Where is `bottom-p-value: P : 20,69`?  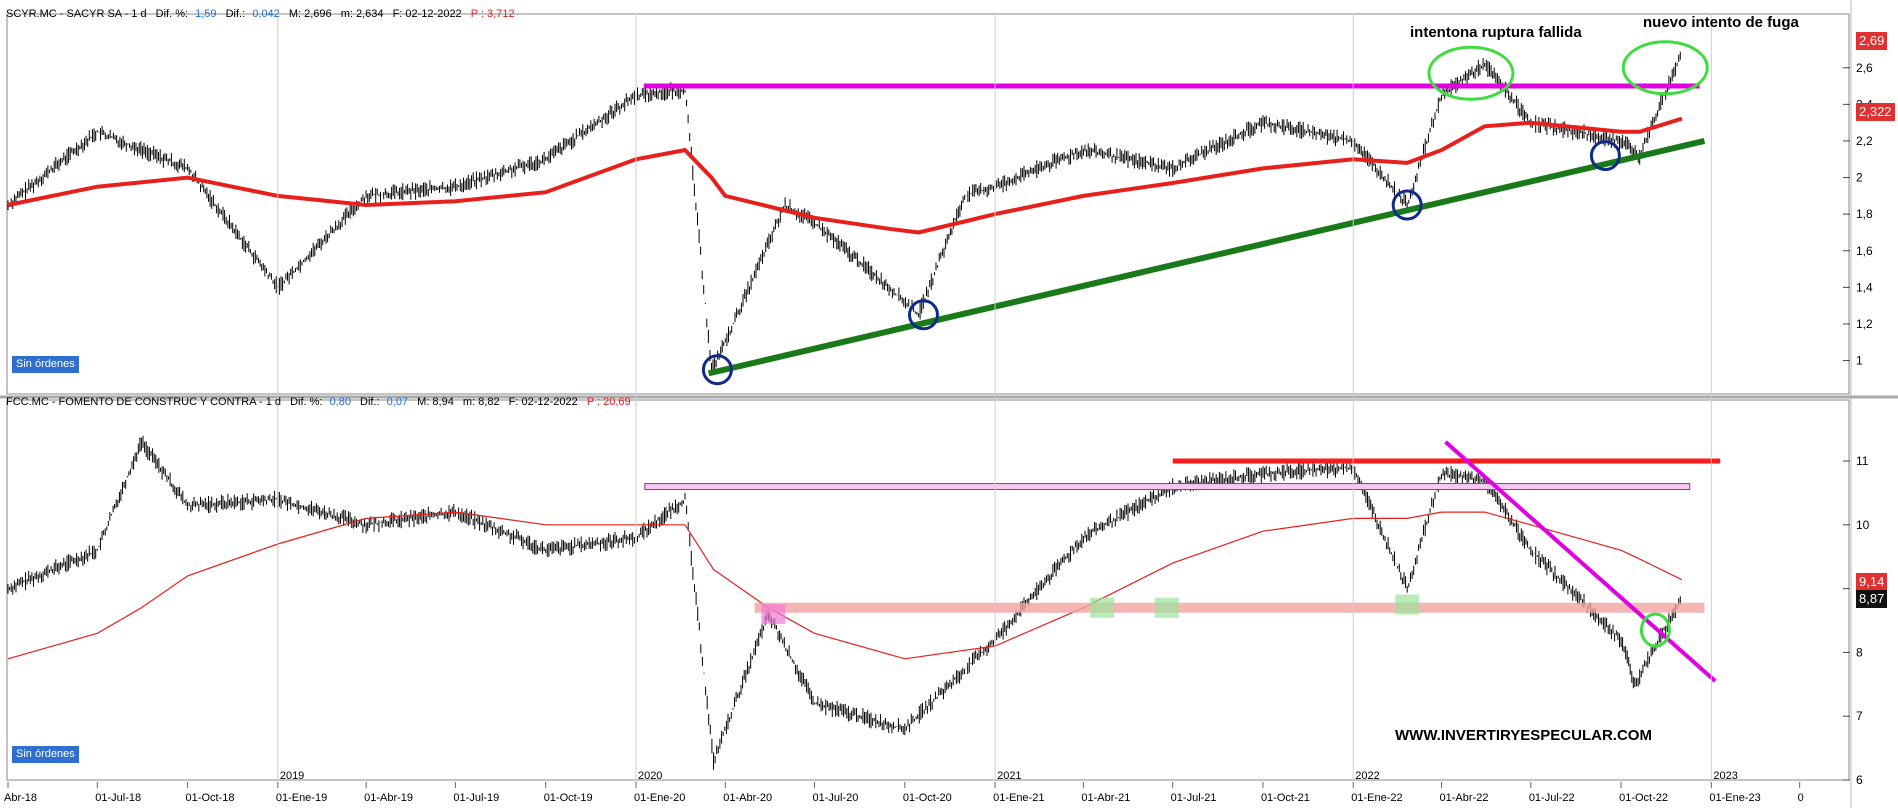 bottom-p-value: P : 20,69 is located at coordinates (609, 402).